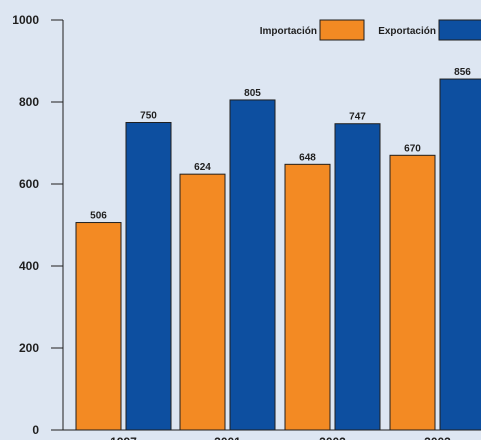 This screenshot has height=440, width=481. What do you see at coordinates (288, 31) in the screenshot?
I see `legend-label: Importación` at bounding box center [288, 31].